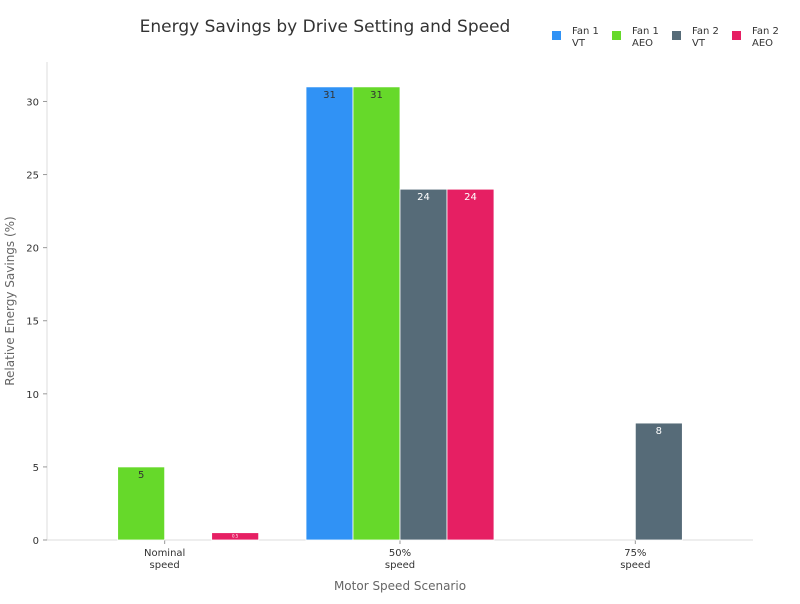  I want to click on data-label: 0.5, so click(235, 536).